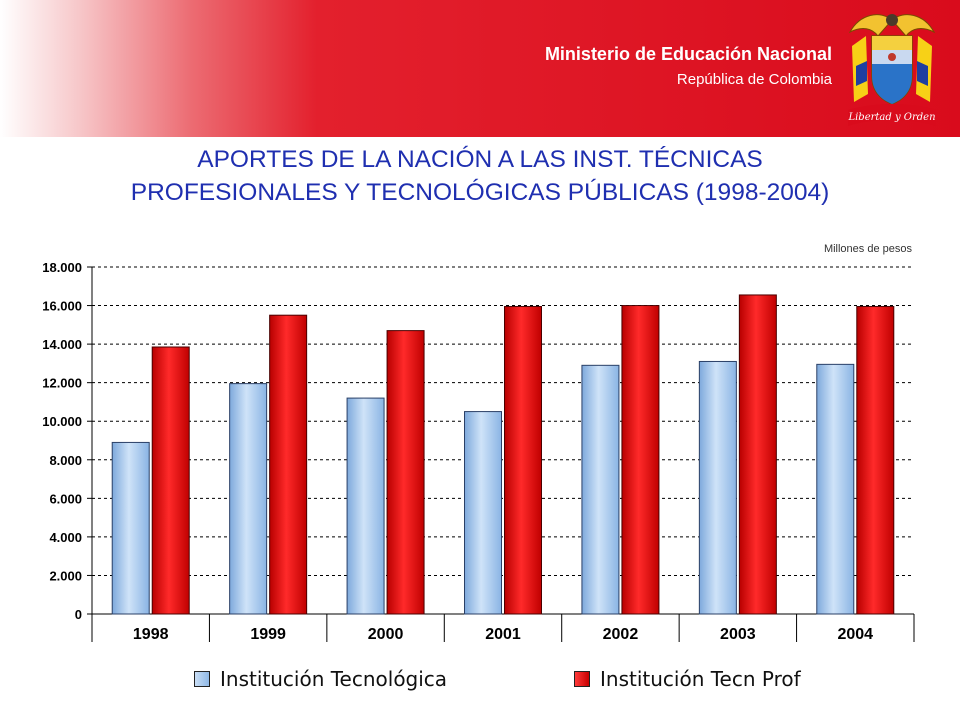  What do you see at coordinates (621, 634) in the screenshot?
I see `x-tick-label: 2002` at bounding box center [621, 634].